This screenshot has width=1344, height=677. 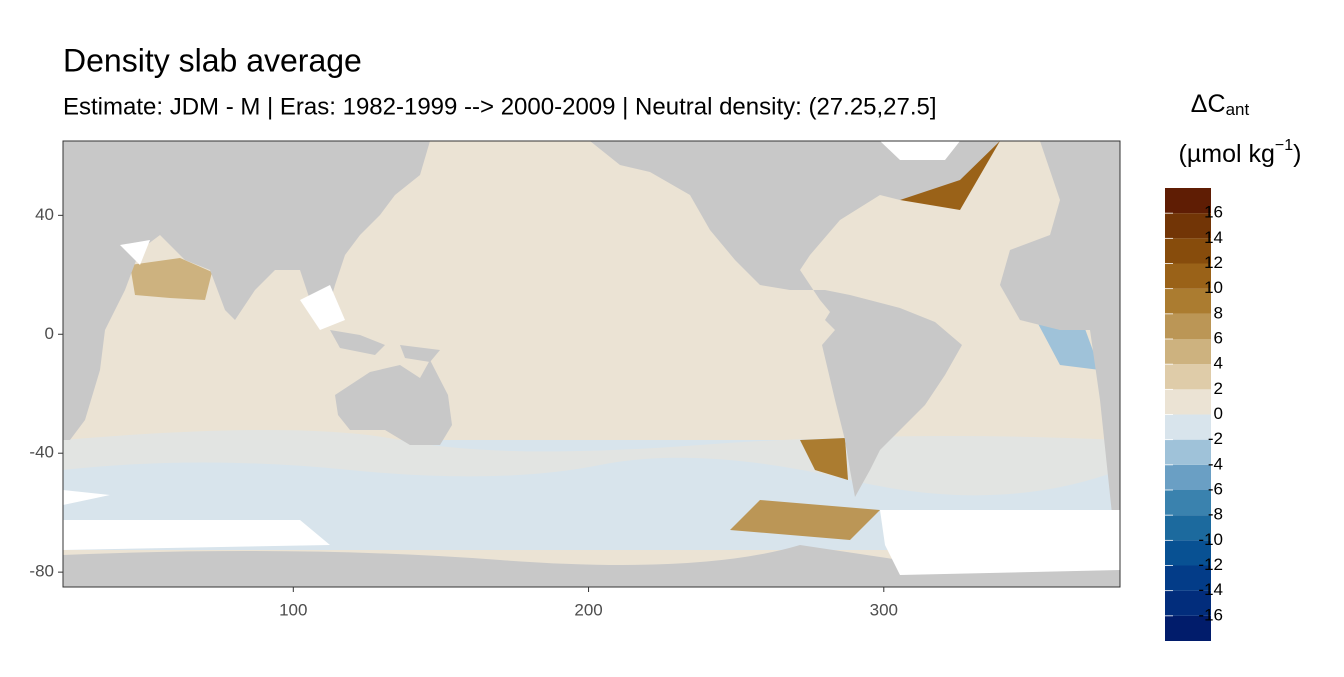 What do you see at coordinates (805, 520) in the screenshot?
I see `amundsen-patch` at bounding box center [805, 520].